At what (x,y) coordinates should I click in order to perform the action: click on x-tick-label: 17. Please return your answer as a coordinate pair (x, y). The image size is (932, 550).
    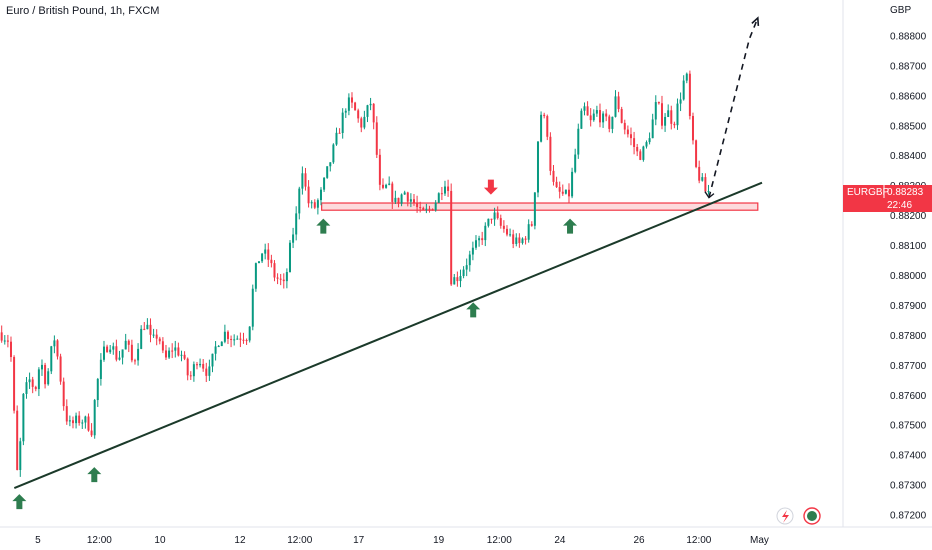
    Looking at the image, I should click on (359, 540).